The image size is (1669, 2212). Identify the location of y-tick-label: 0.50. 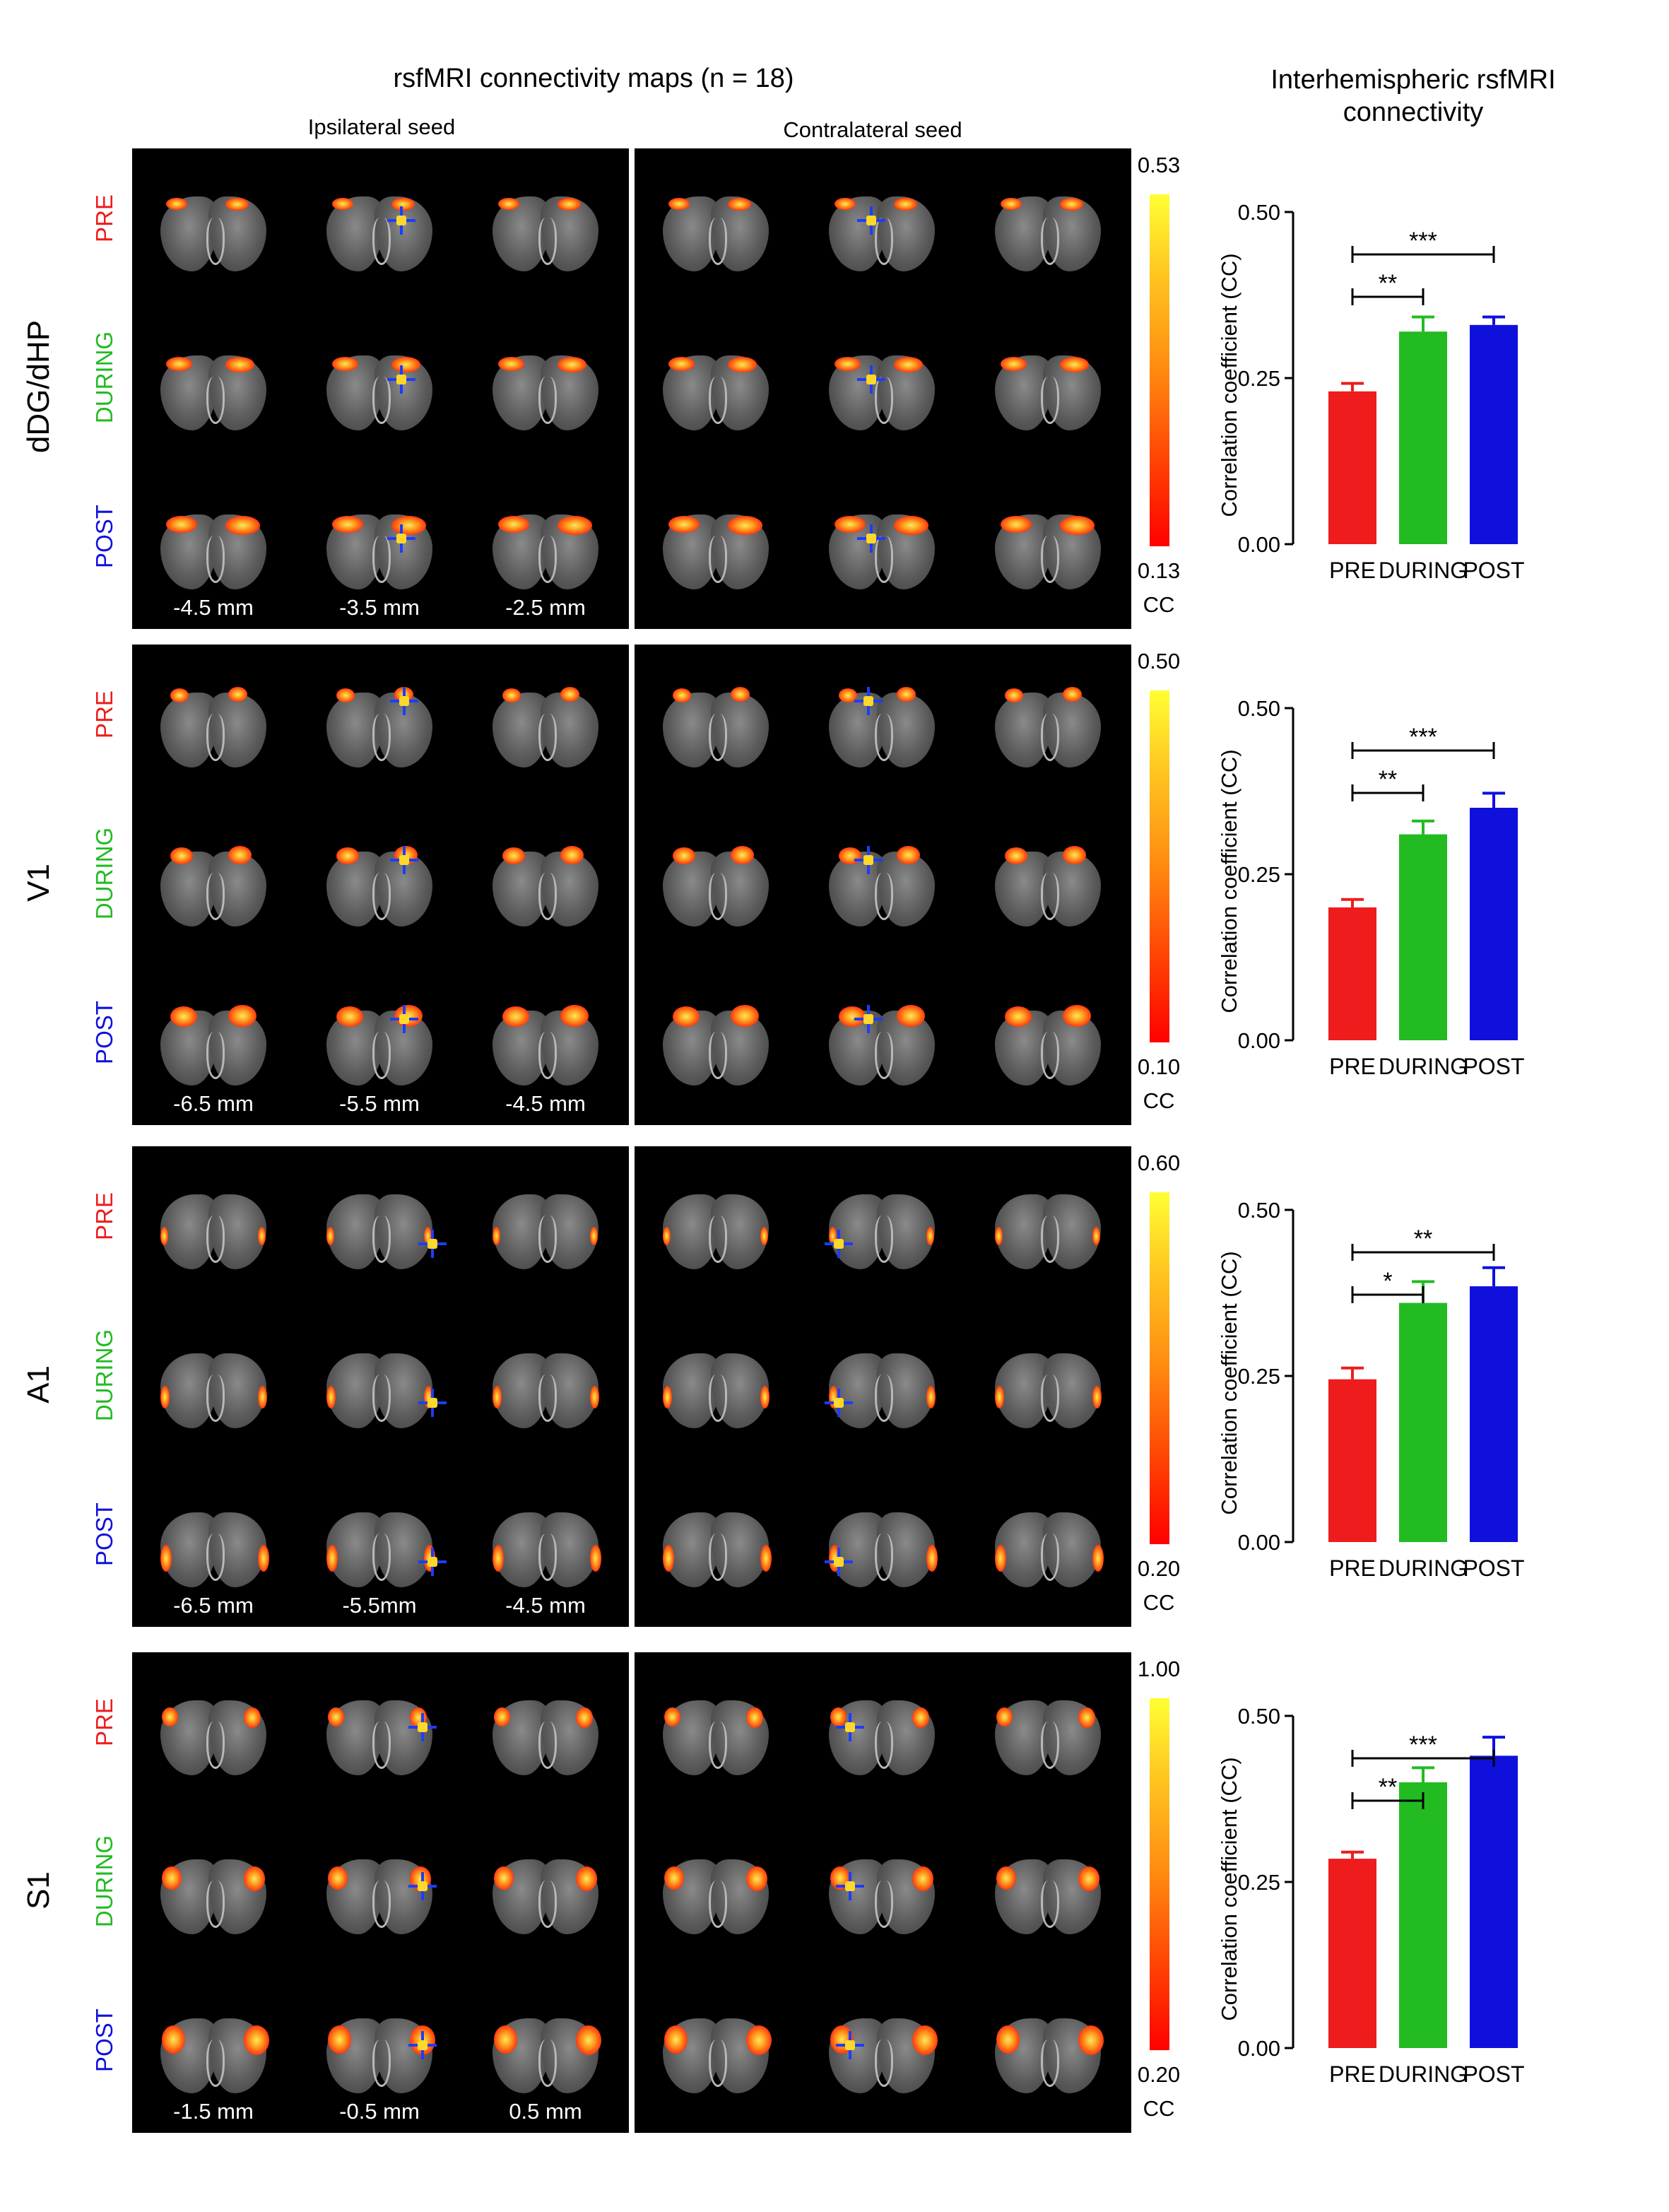
(1259, 1210).